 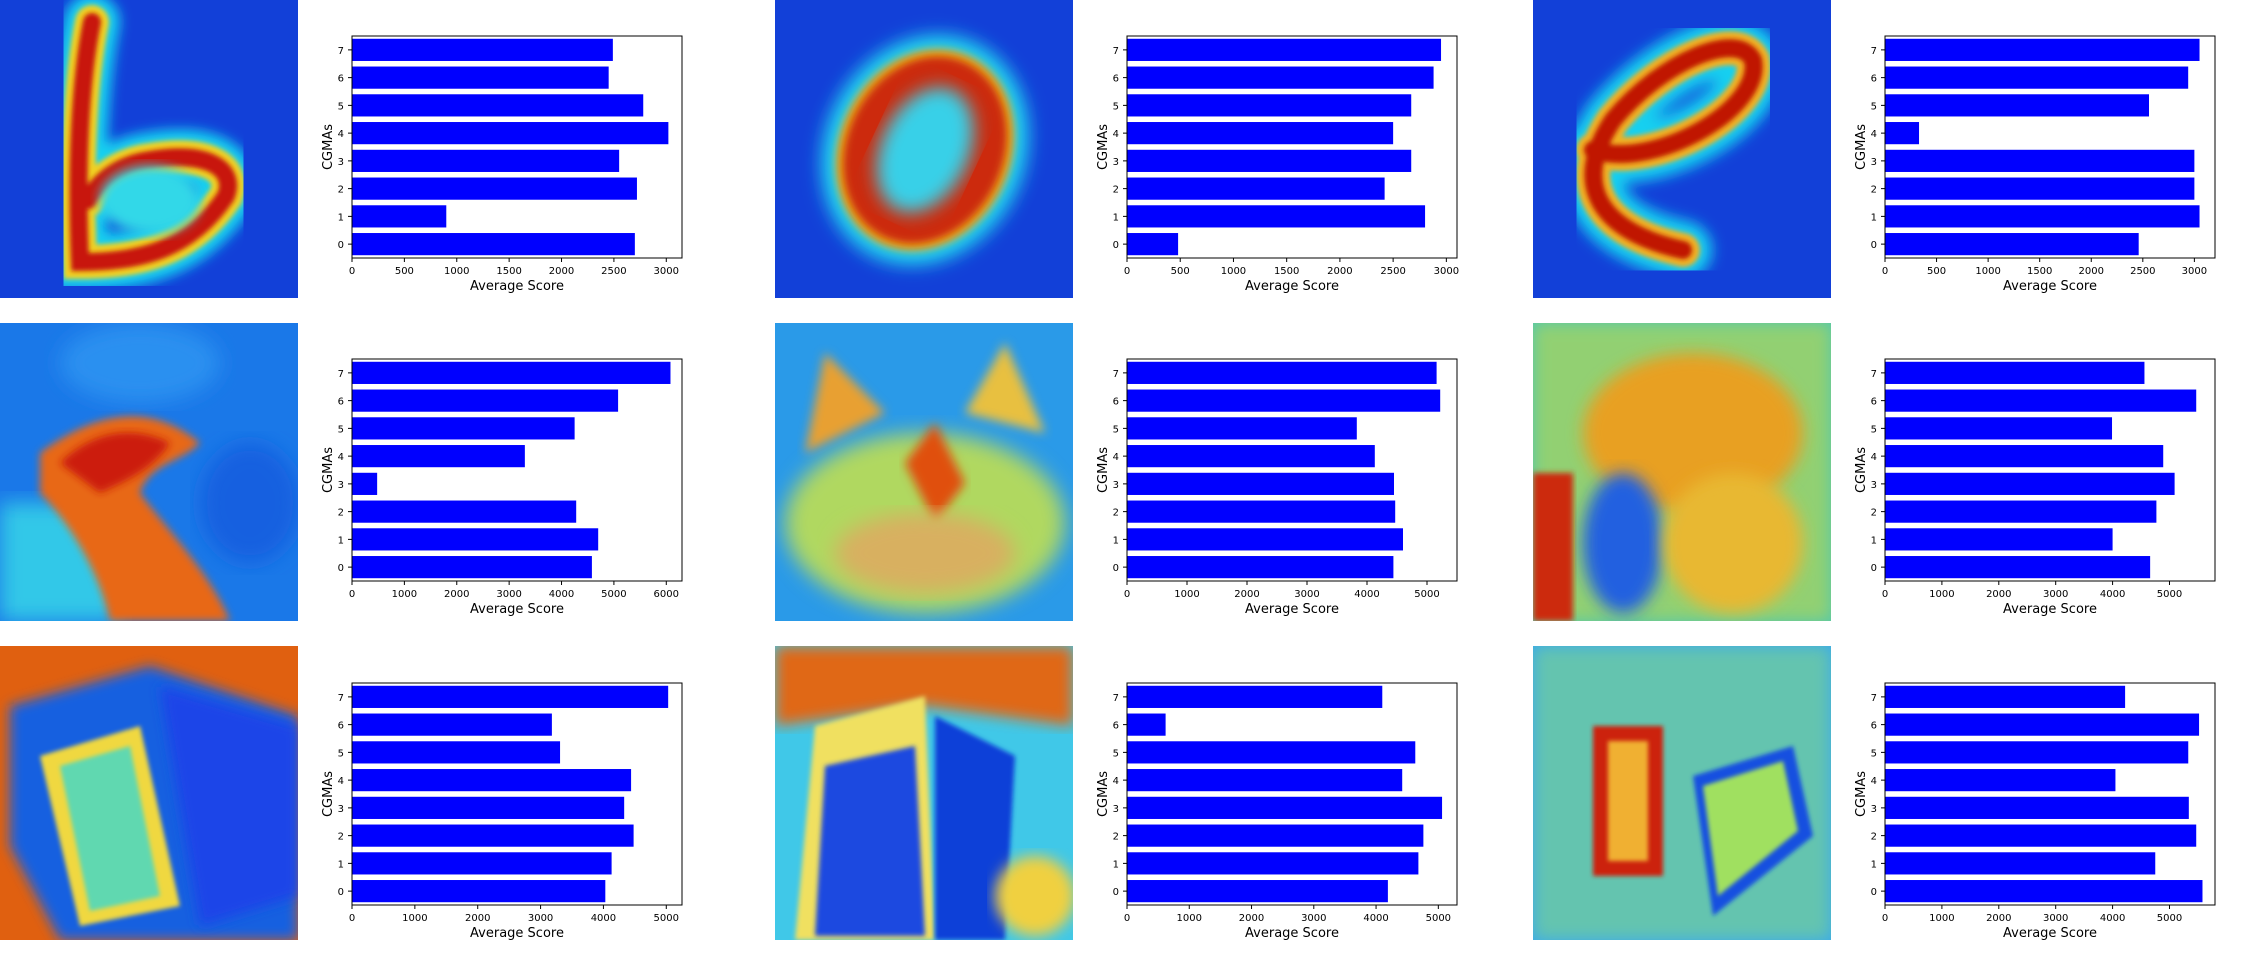 I want to click on dog-heatmap, so click(x=149, y=472).